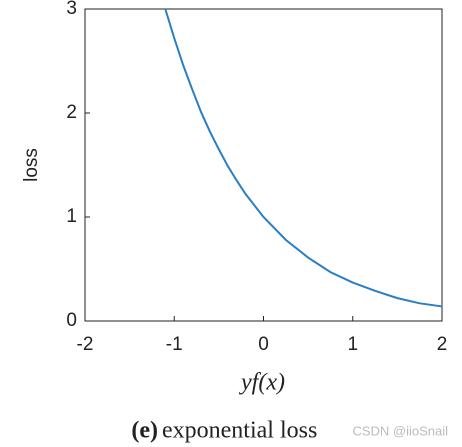 This screenshot has height=447, width=462. I want to click on caption: exponential loss, so click(239, 431).